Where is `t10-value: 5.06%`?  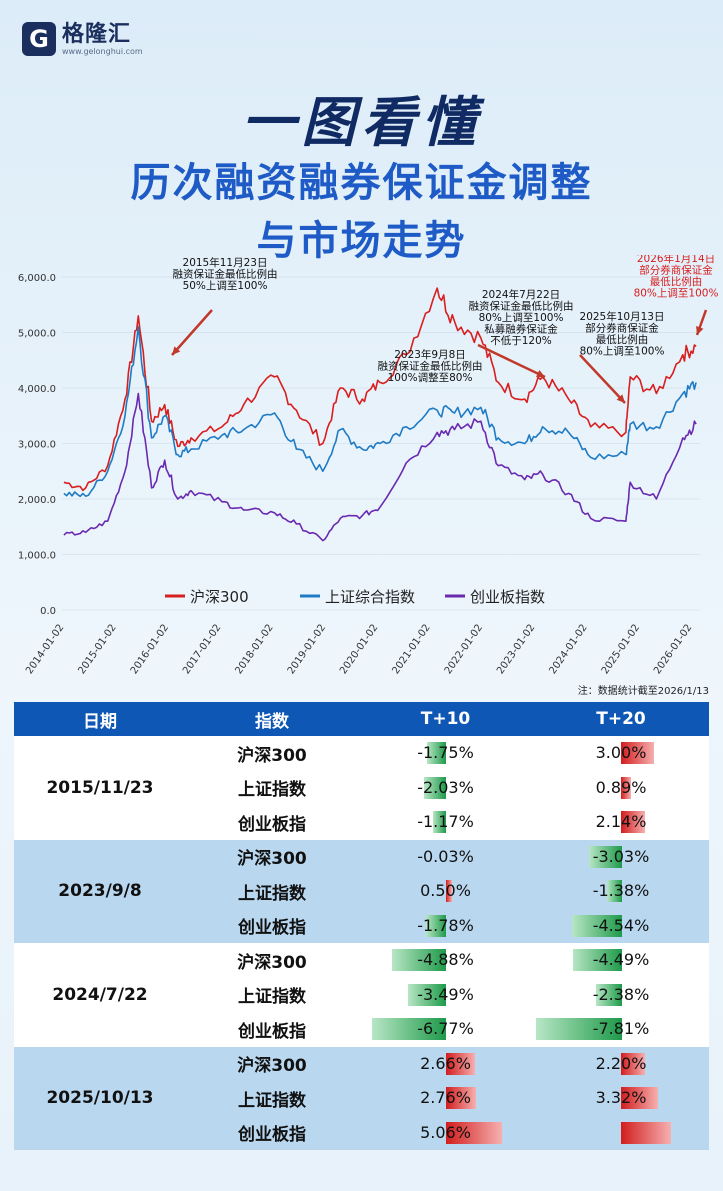
t10-value: 5.06% is located at coordinates (445, 1132).